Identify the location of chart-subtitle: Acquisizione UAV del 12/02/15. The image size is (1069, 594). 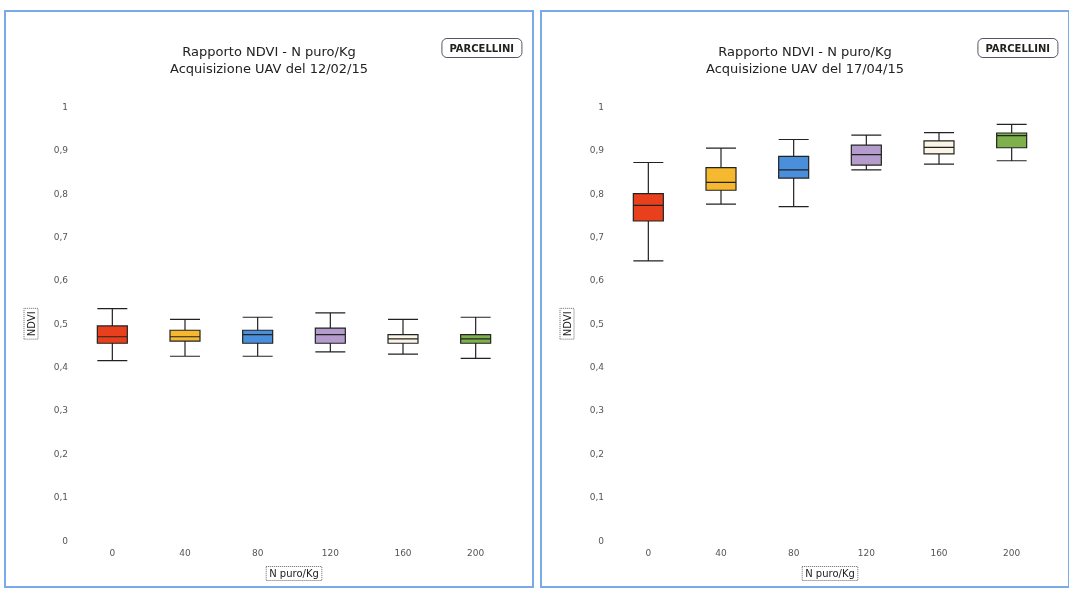
(269, 68).